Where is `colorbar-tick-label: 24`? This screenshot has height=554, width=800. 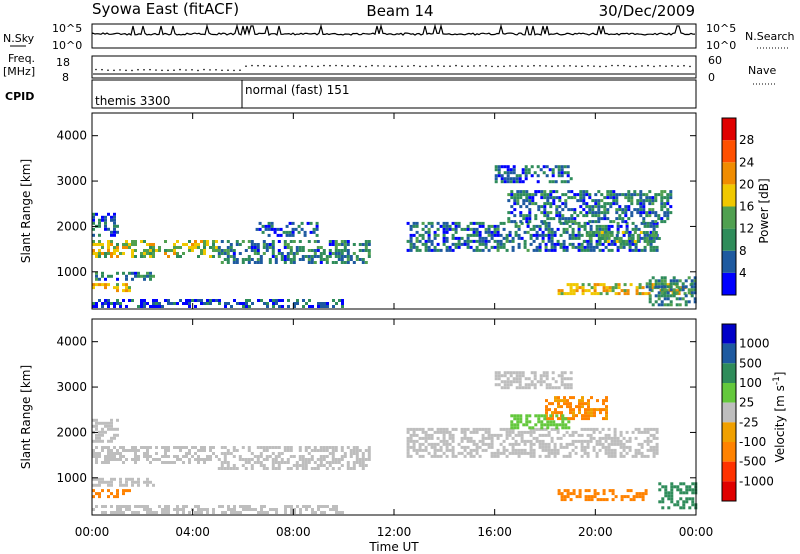
colorbar-tick-label: 24 is located at coordinates (746, 162).